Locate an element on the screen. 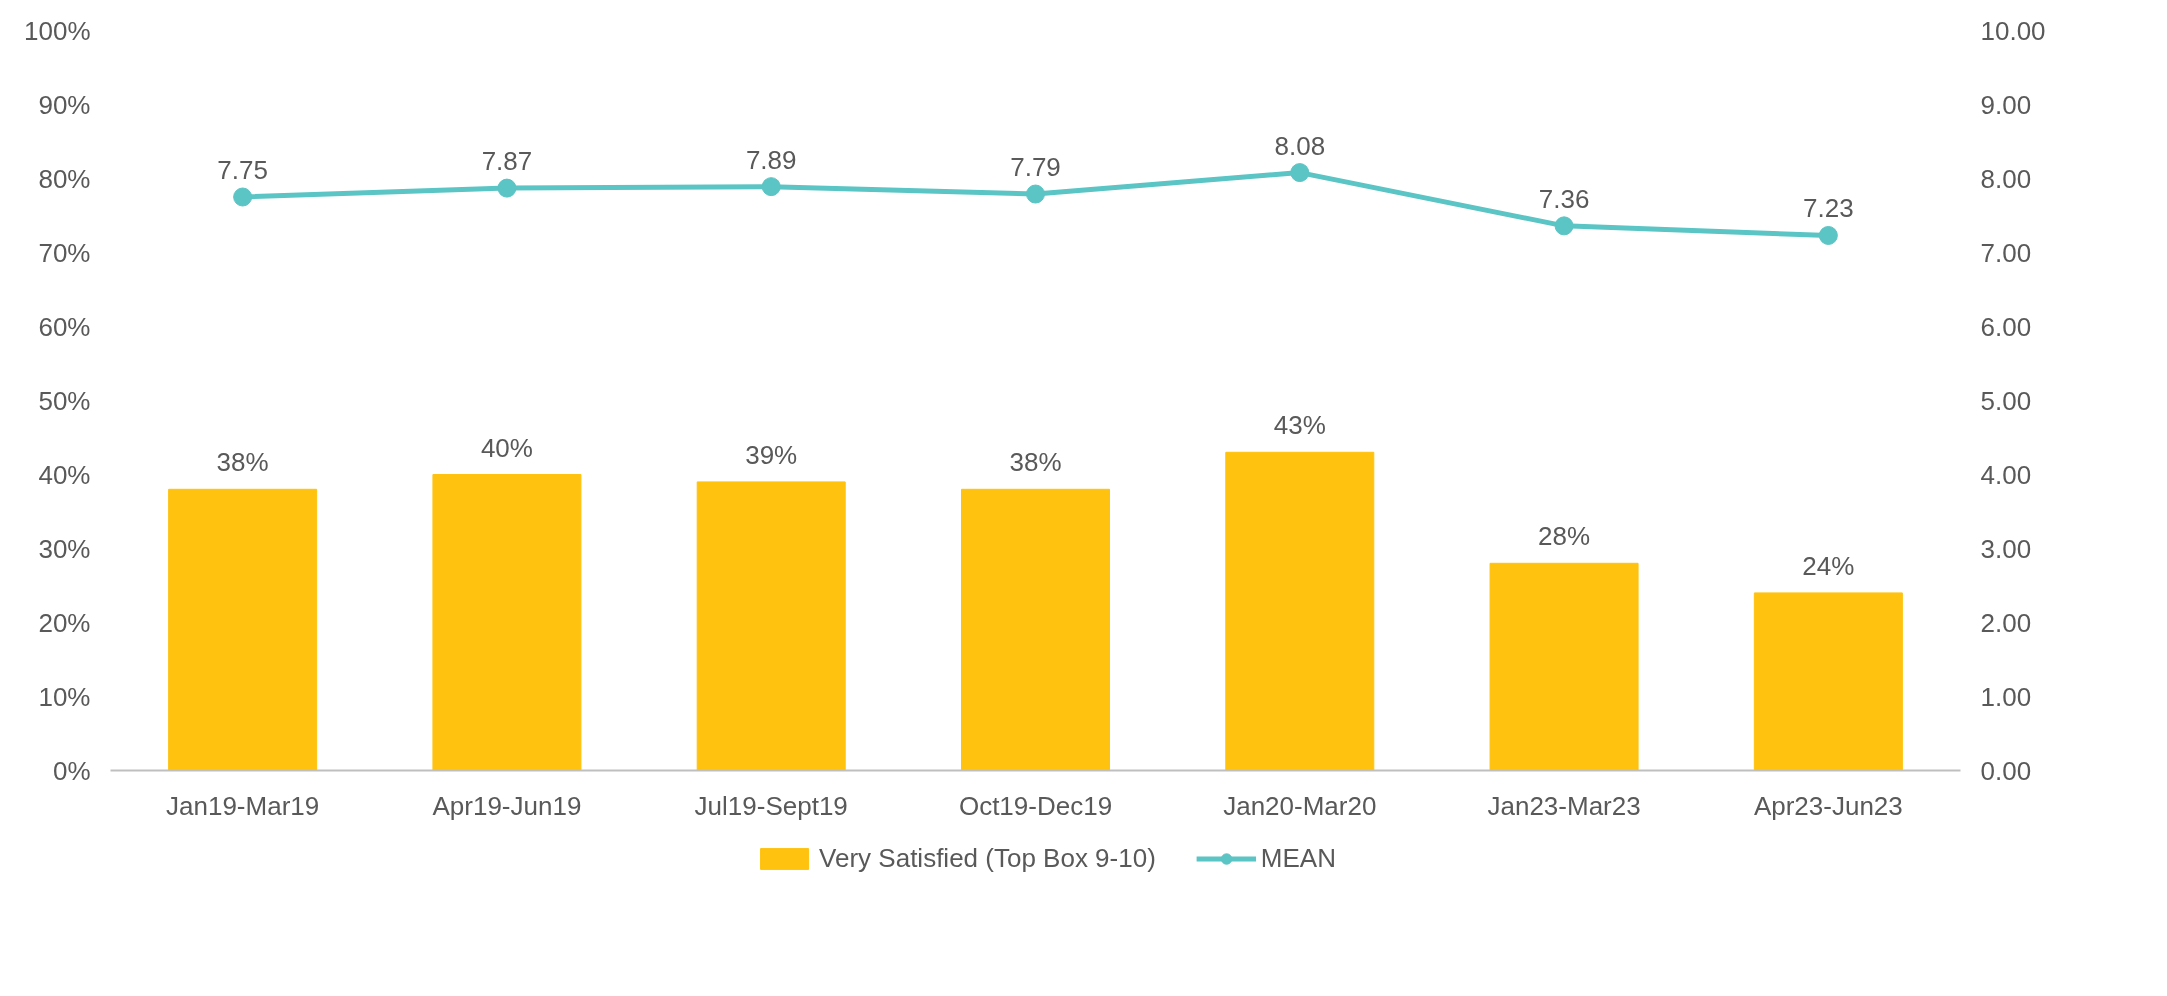  y2-tick-label: 9.00 is located at coordinates (2006, 104).